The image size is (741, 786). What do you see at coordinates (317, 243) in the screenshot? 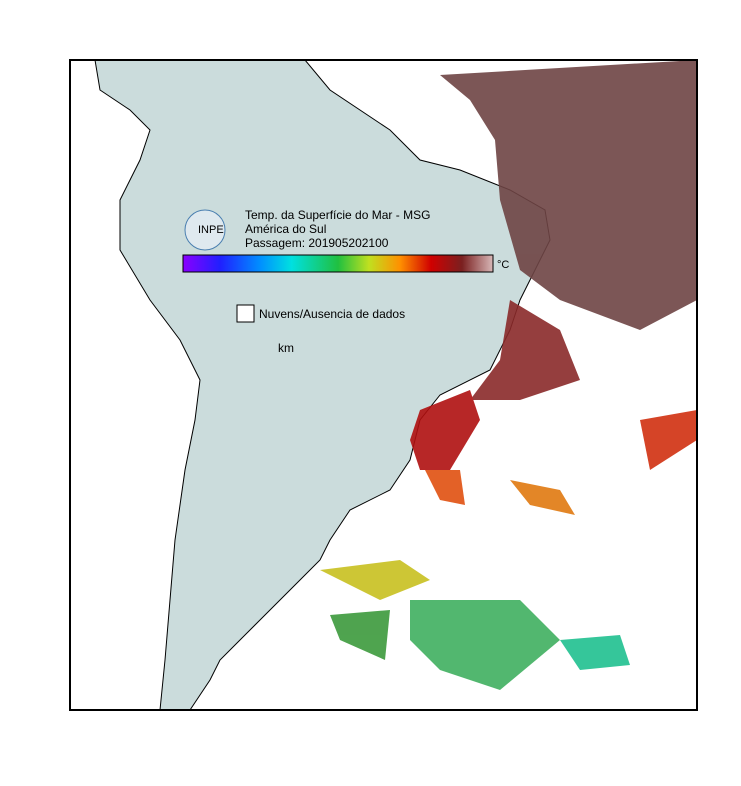
I see `title-line: Passagem: 201905202100` at bounding box center [317, 243].